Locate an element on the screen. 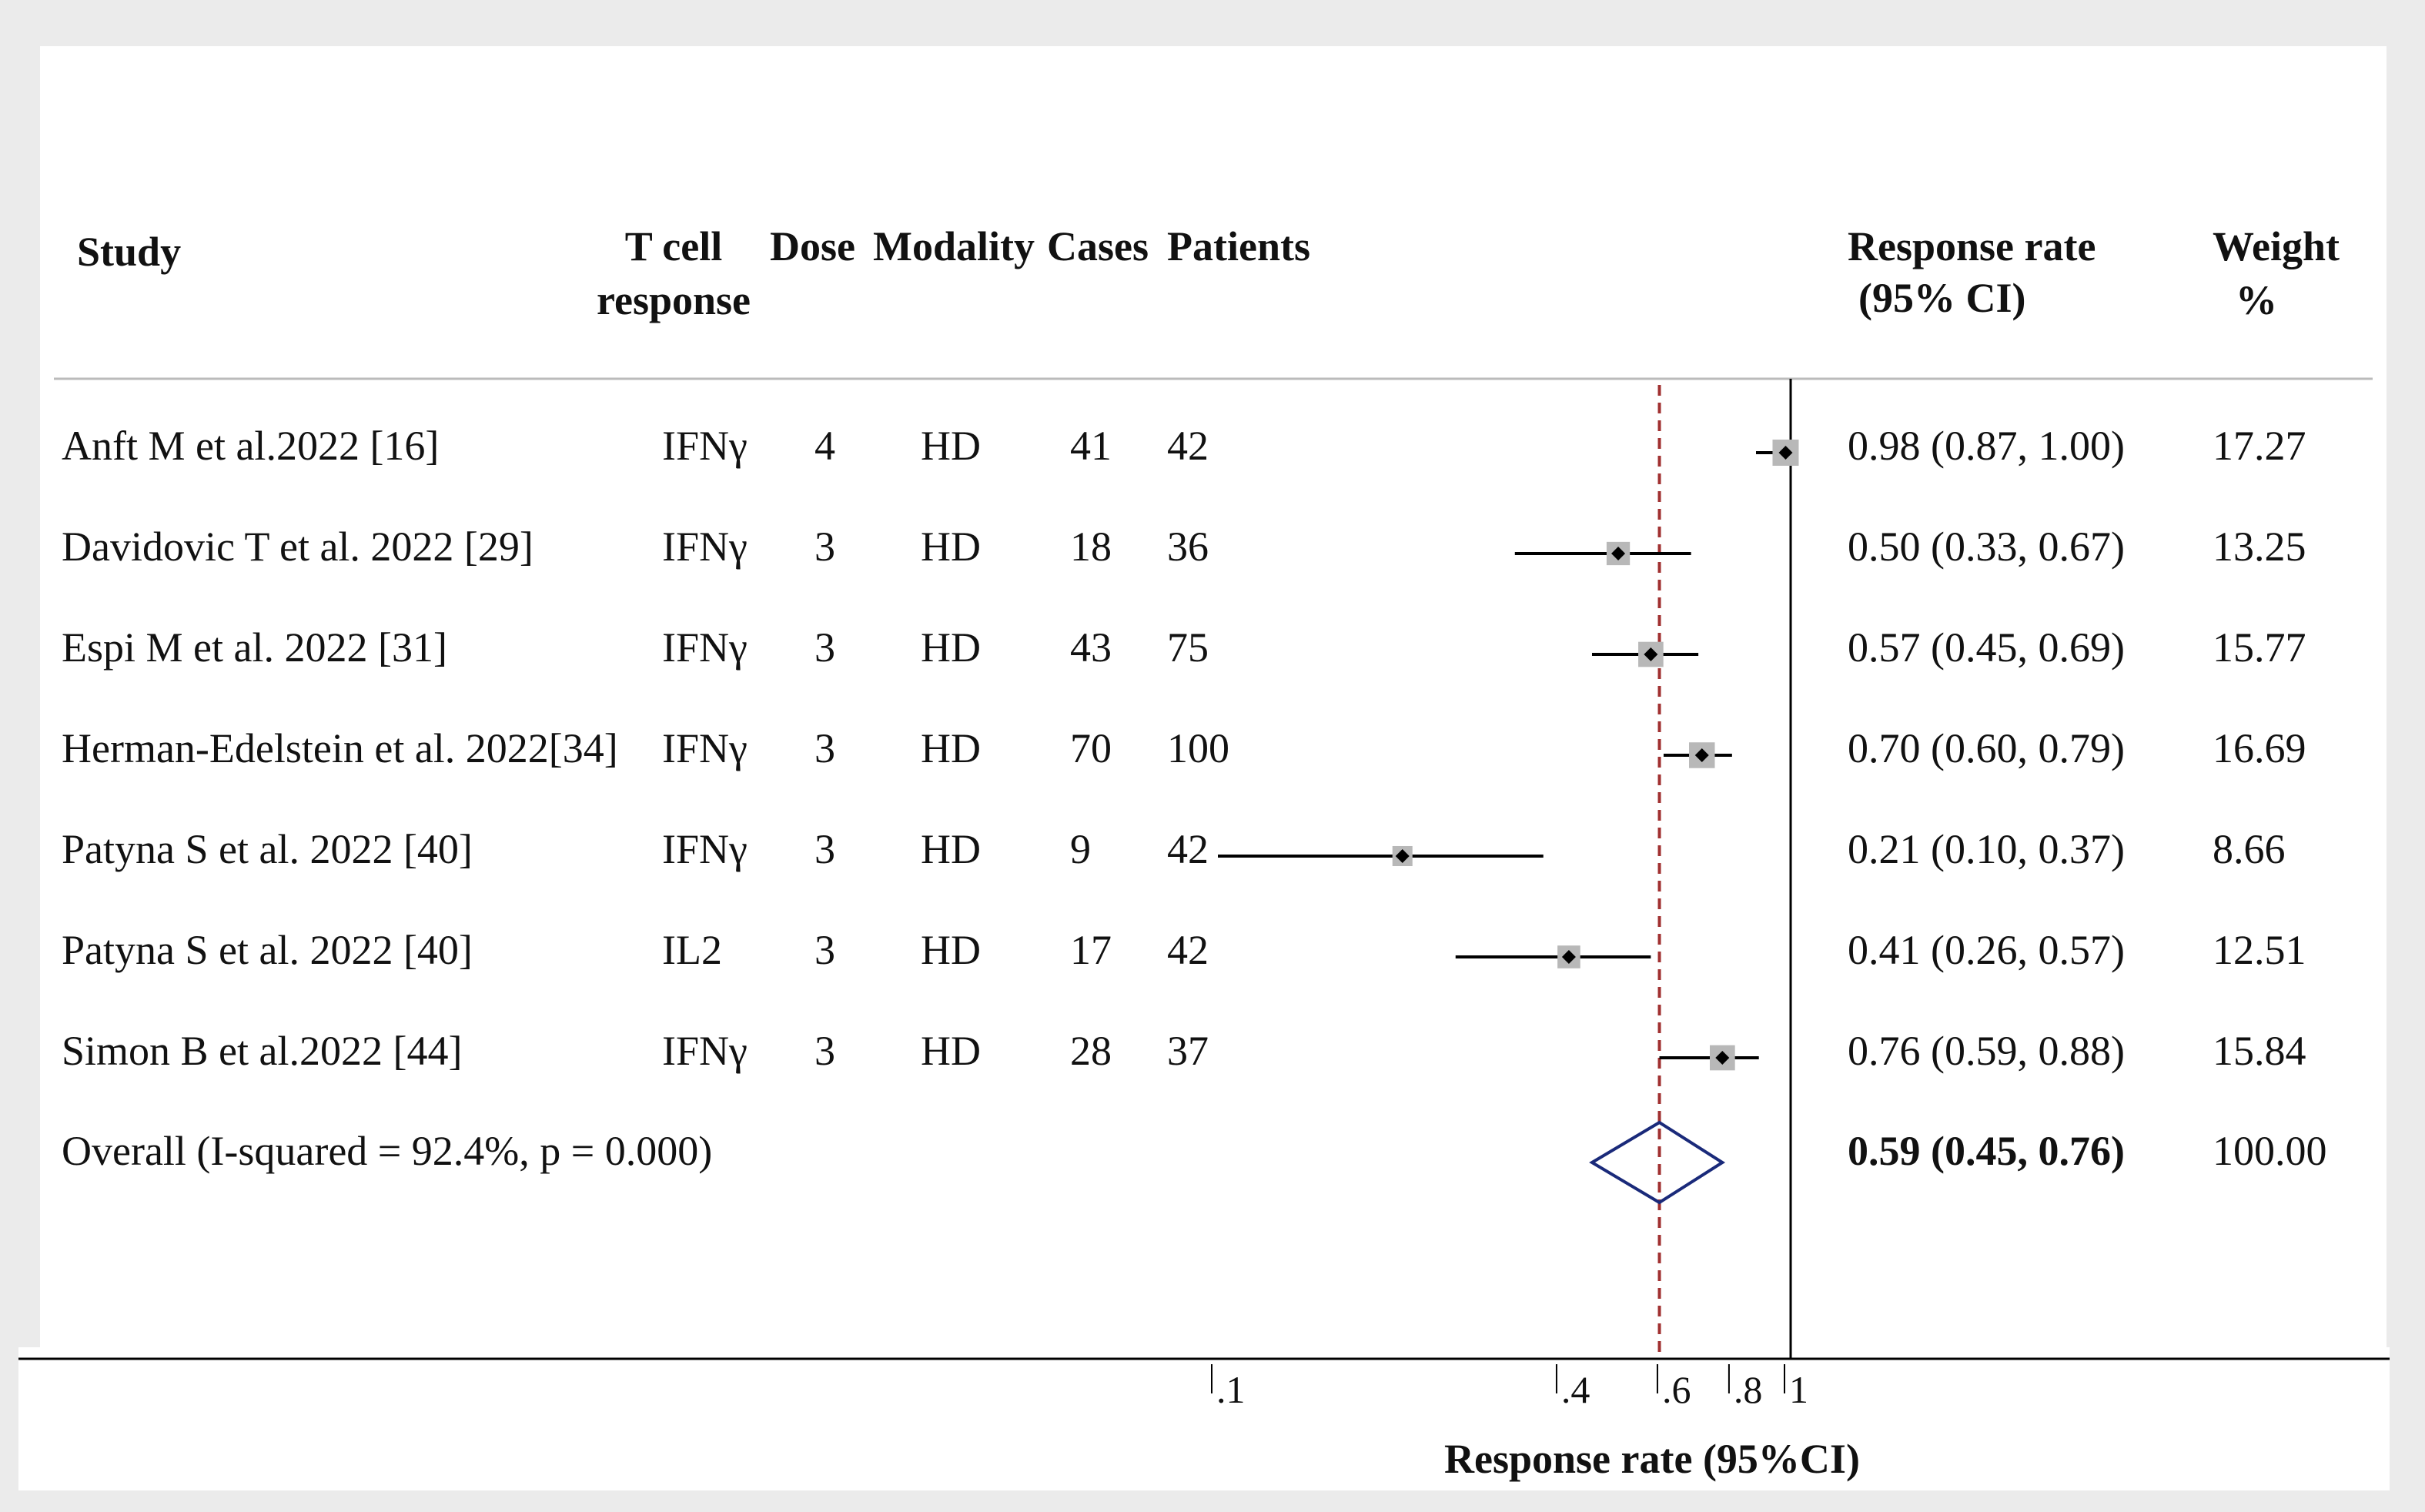 The image size is (2425, 1512). ci-text: 0.57 (0.45, 0.69) is located at coordinates (1987, 647).